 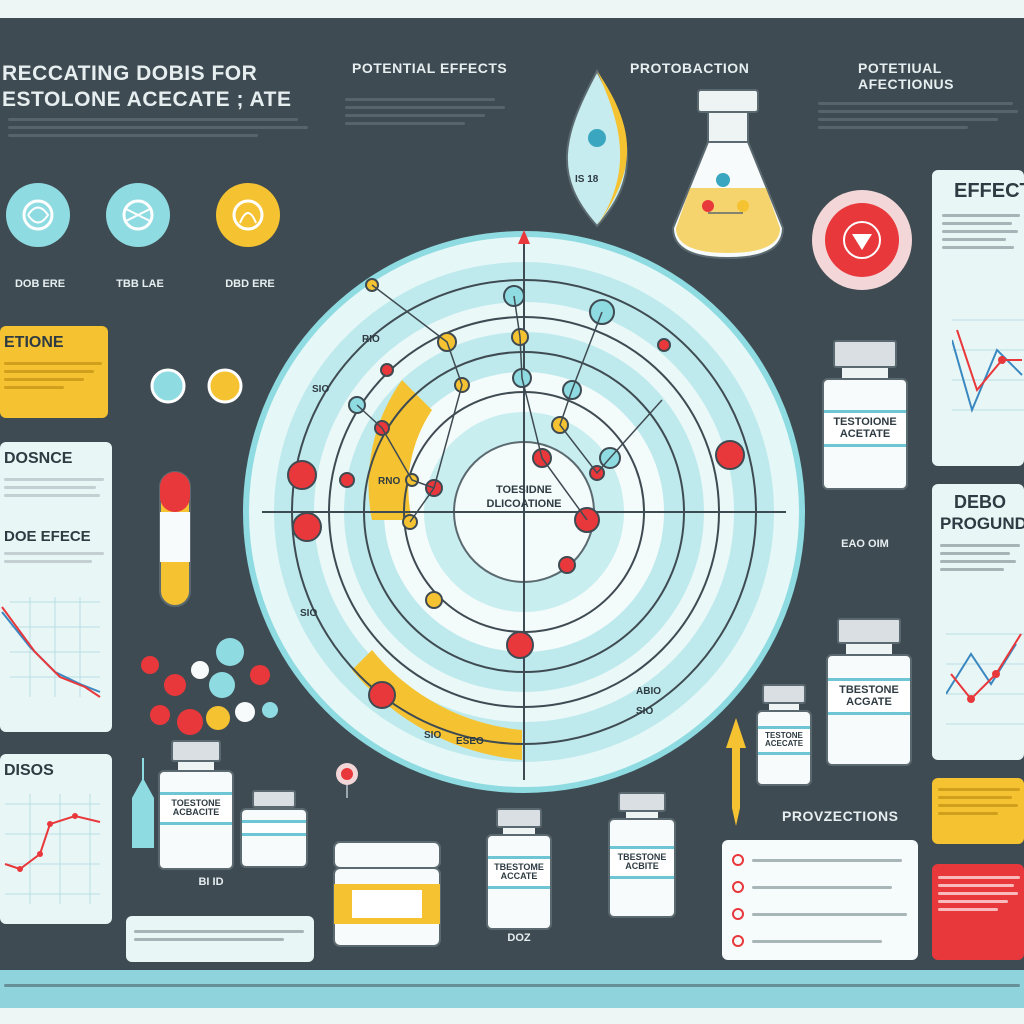 What do you see at coordinates (645, 711) in the screenshot?
I see `wheel-tick-3: SIO` at bounding box center [645, 711].